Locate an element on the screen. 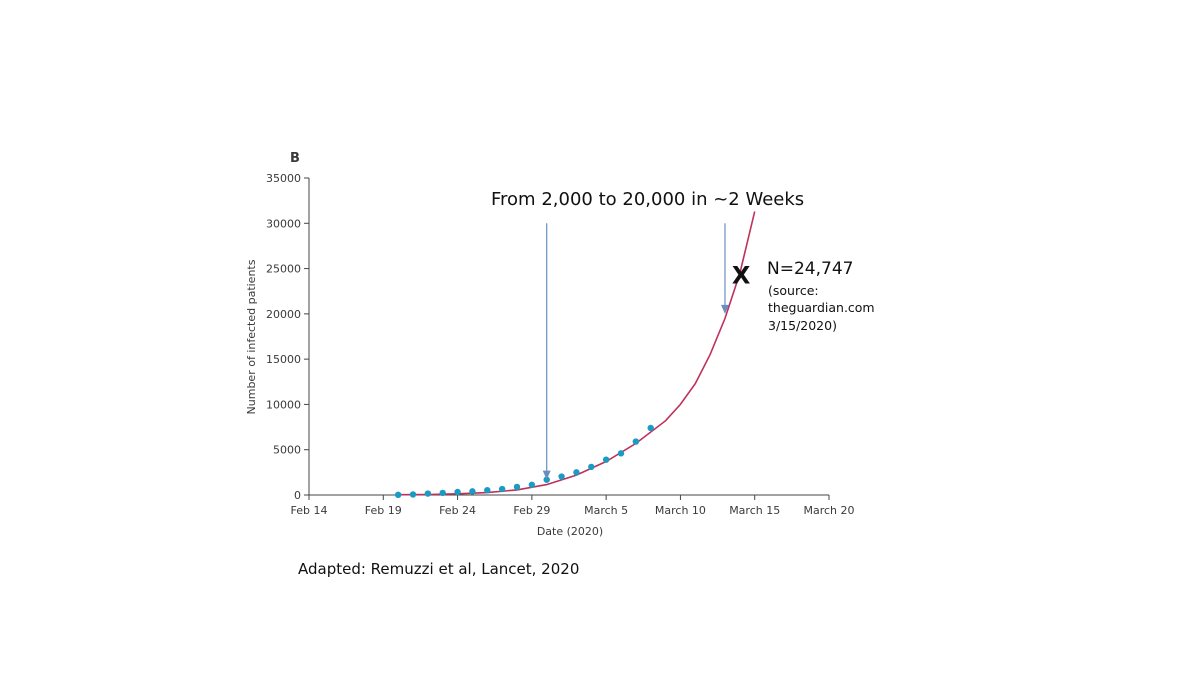 This screenshot has height=675, width=1200. y-axis-label: Number of infected patients is located at coordinates (251, 336).